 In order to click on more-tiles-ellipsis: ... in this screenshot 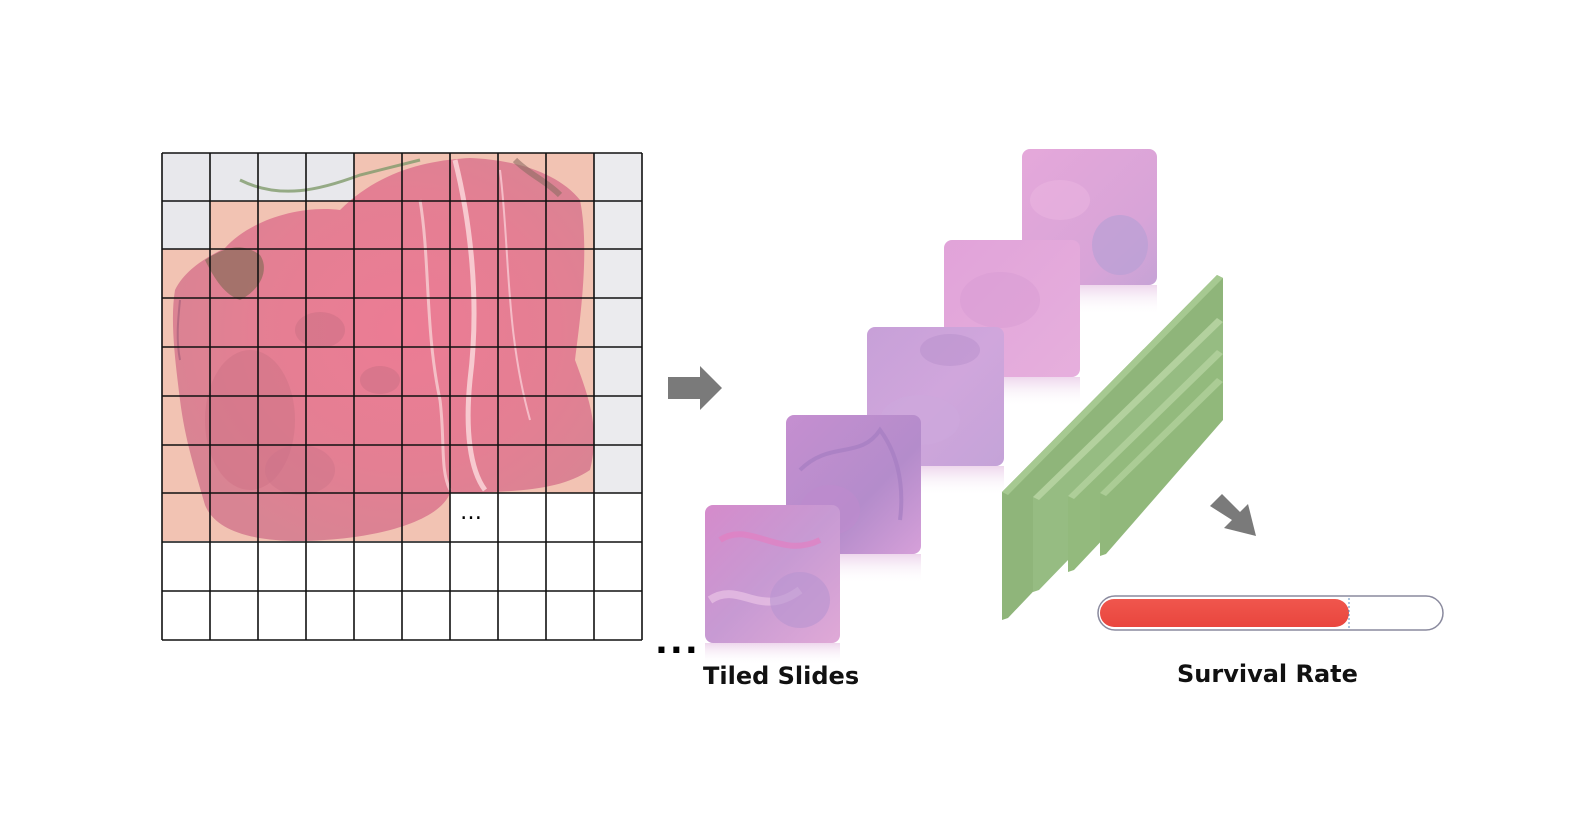, I will do `click(677, 642)`.